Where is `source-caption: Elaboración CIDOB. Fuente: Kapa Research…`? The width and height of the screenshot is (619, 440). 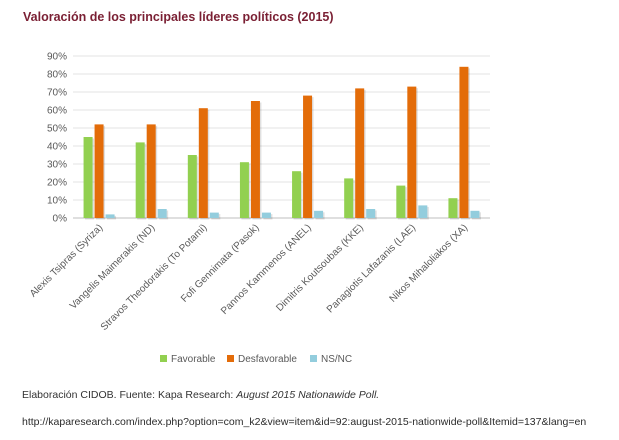
source-caption: Elaboración CIDOB. Fuente: Kapa Research… is located at coordinates (200, 395).